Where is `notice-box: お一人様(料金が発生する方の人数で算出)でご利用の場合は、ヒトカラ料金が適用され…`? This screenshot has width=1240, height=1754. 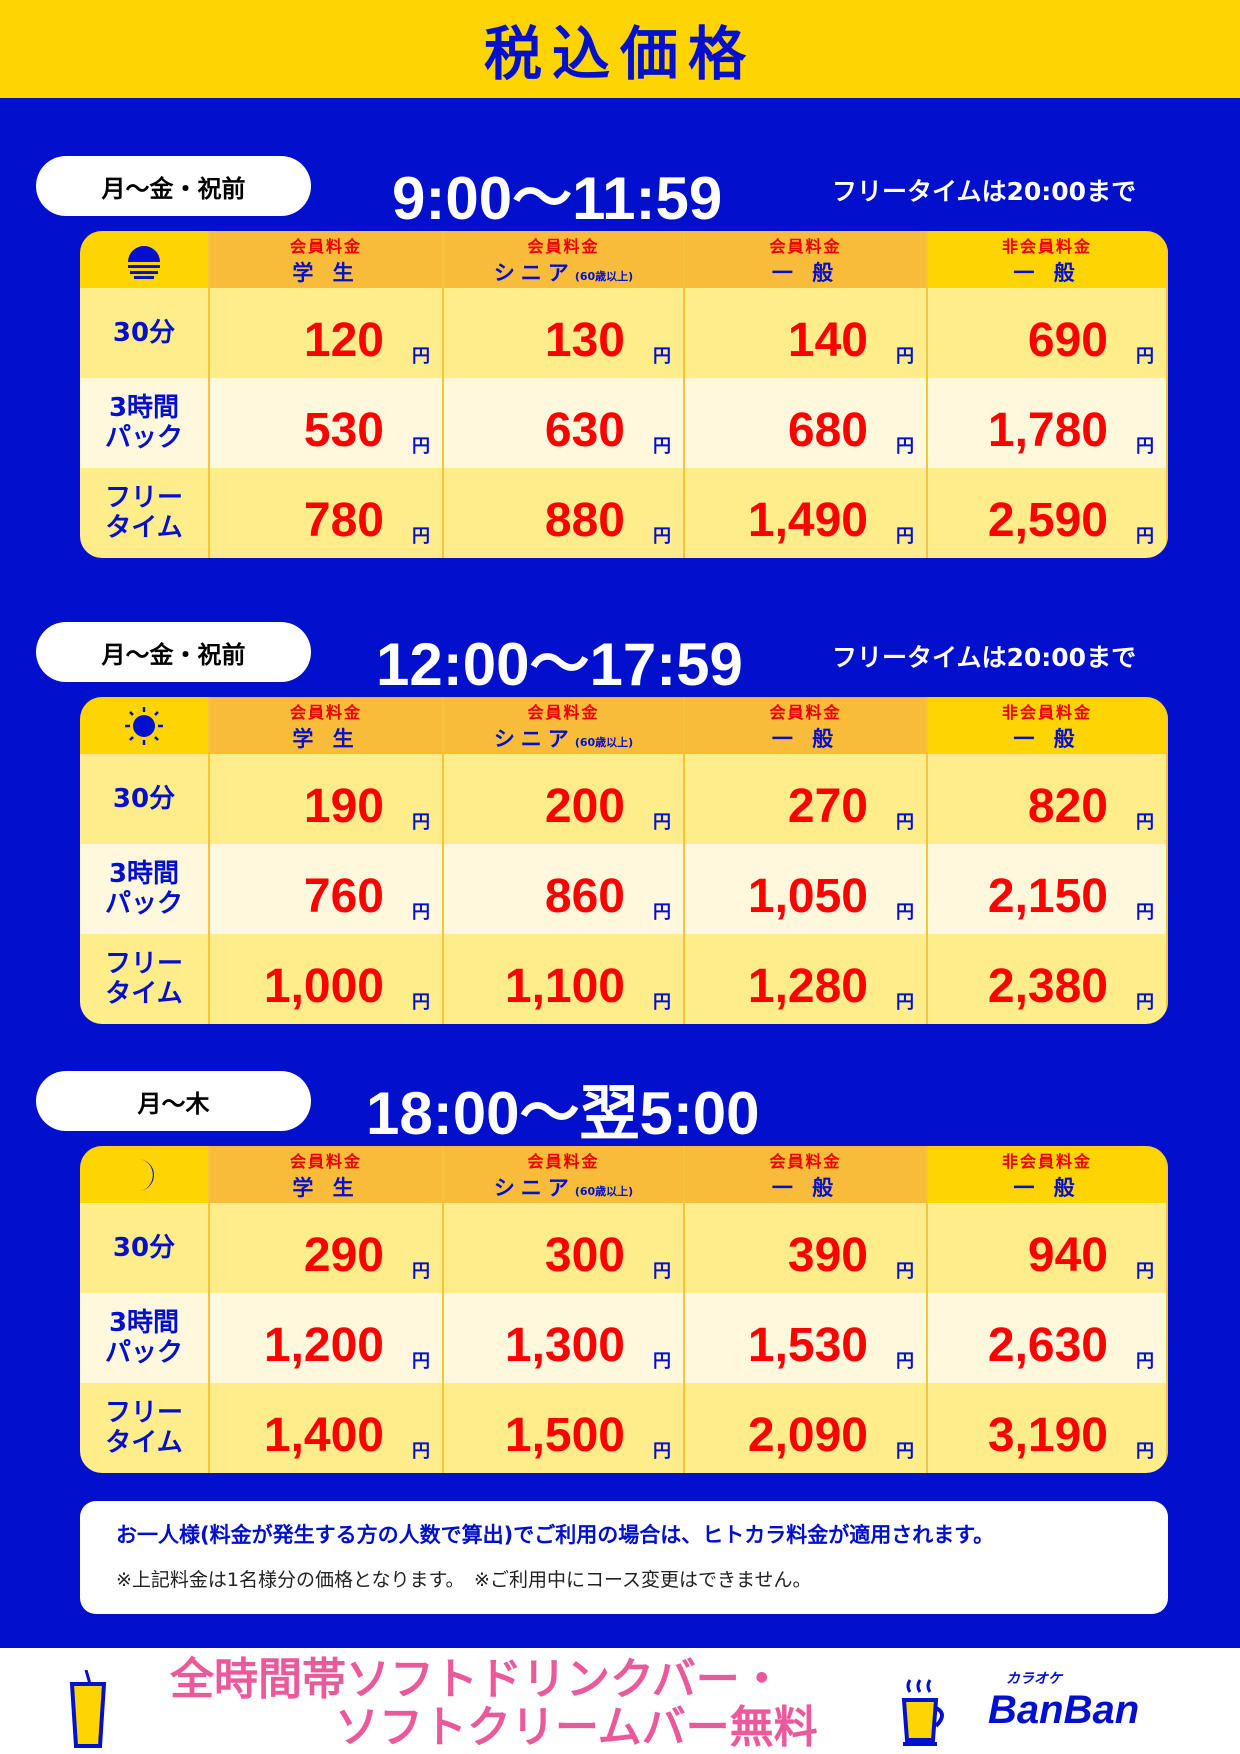
notice-box: お一人様(料金が発生する方の人数で算出)でご利用の場合は、ヒトカラ料金が適用され… is located at coordinates (624, 1557).